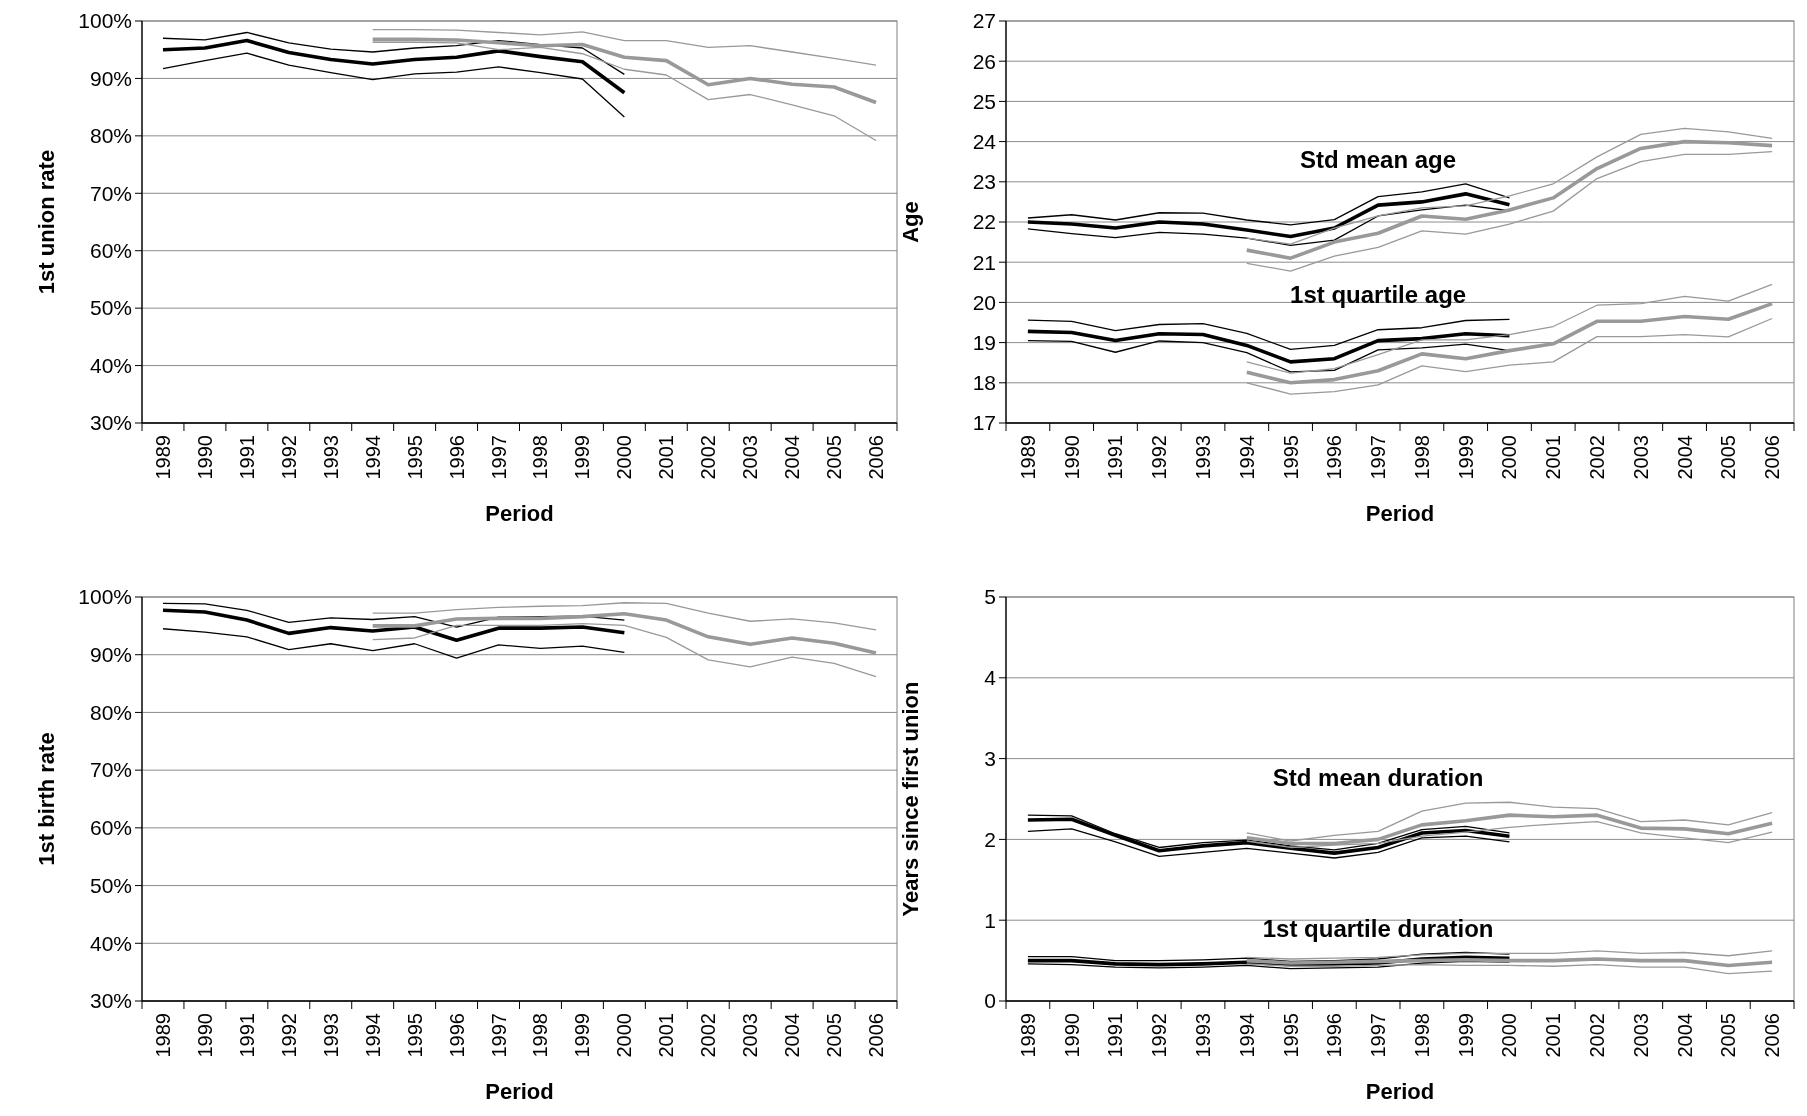  I want to click on y-tick-label: 50%, so click(110, 308).